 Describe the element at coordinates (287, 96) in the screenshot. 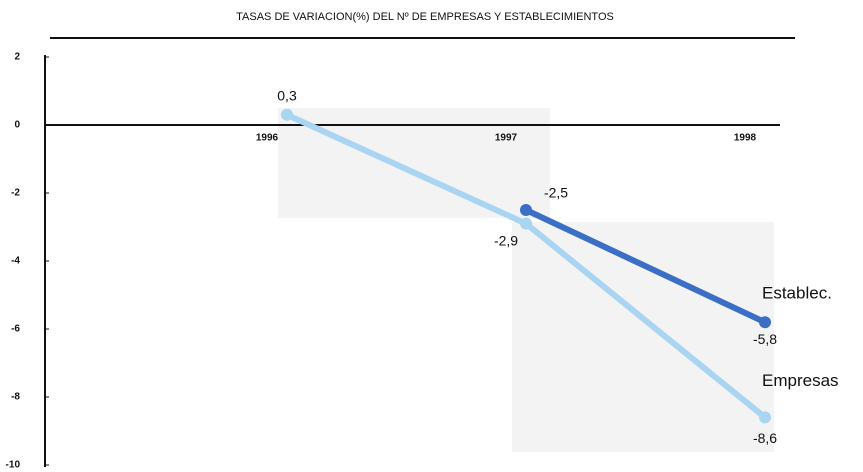

I see `value-label: 0,3` at that location.